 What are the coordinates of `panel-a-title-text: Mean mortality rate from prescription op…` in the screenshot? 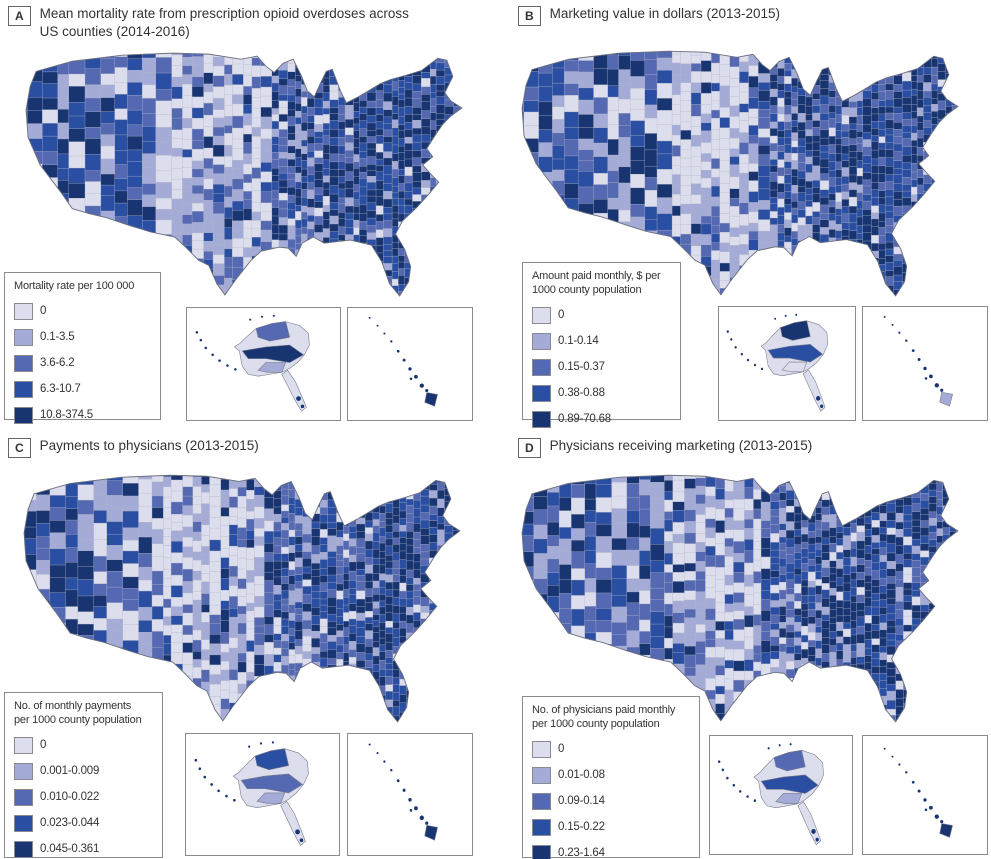 It's located at (224, 22).